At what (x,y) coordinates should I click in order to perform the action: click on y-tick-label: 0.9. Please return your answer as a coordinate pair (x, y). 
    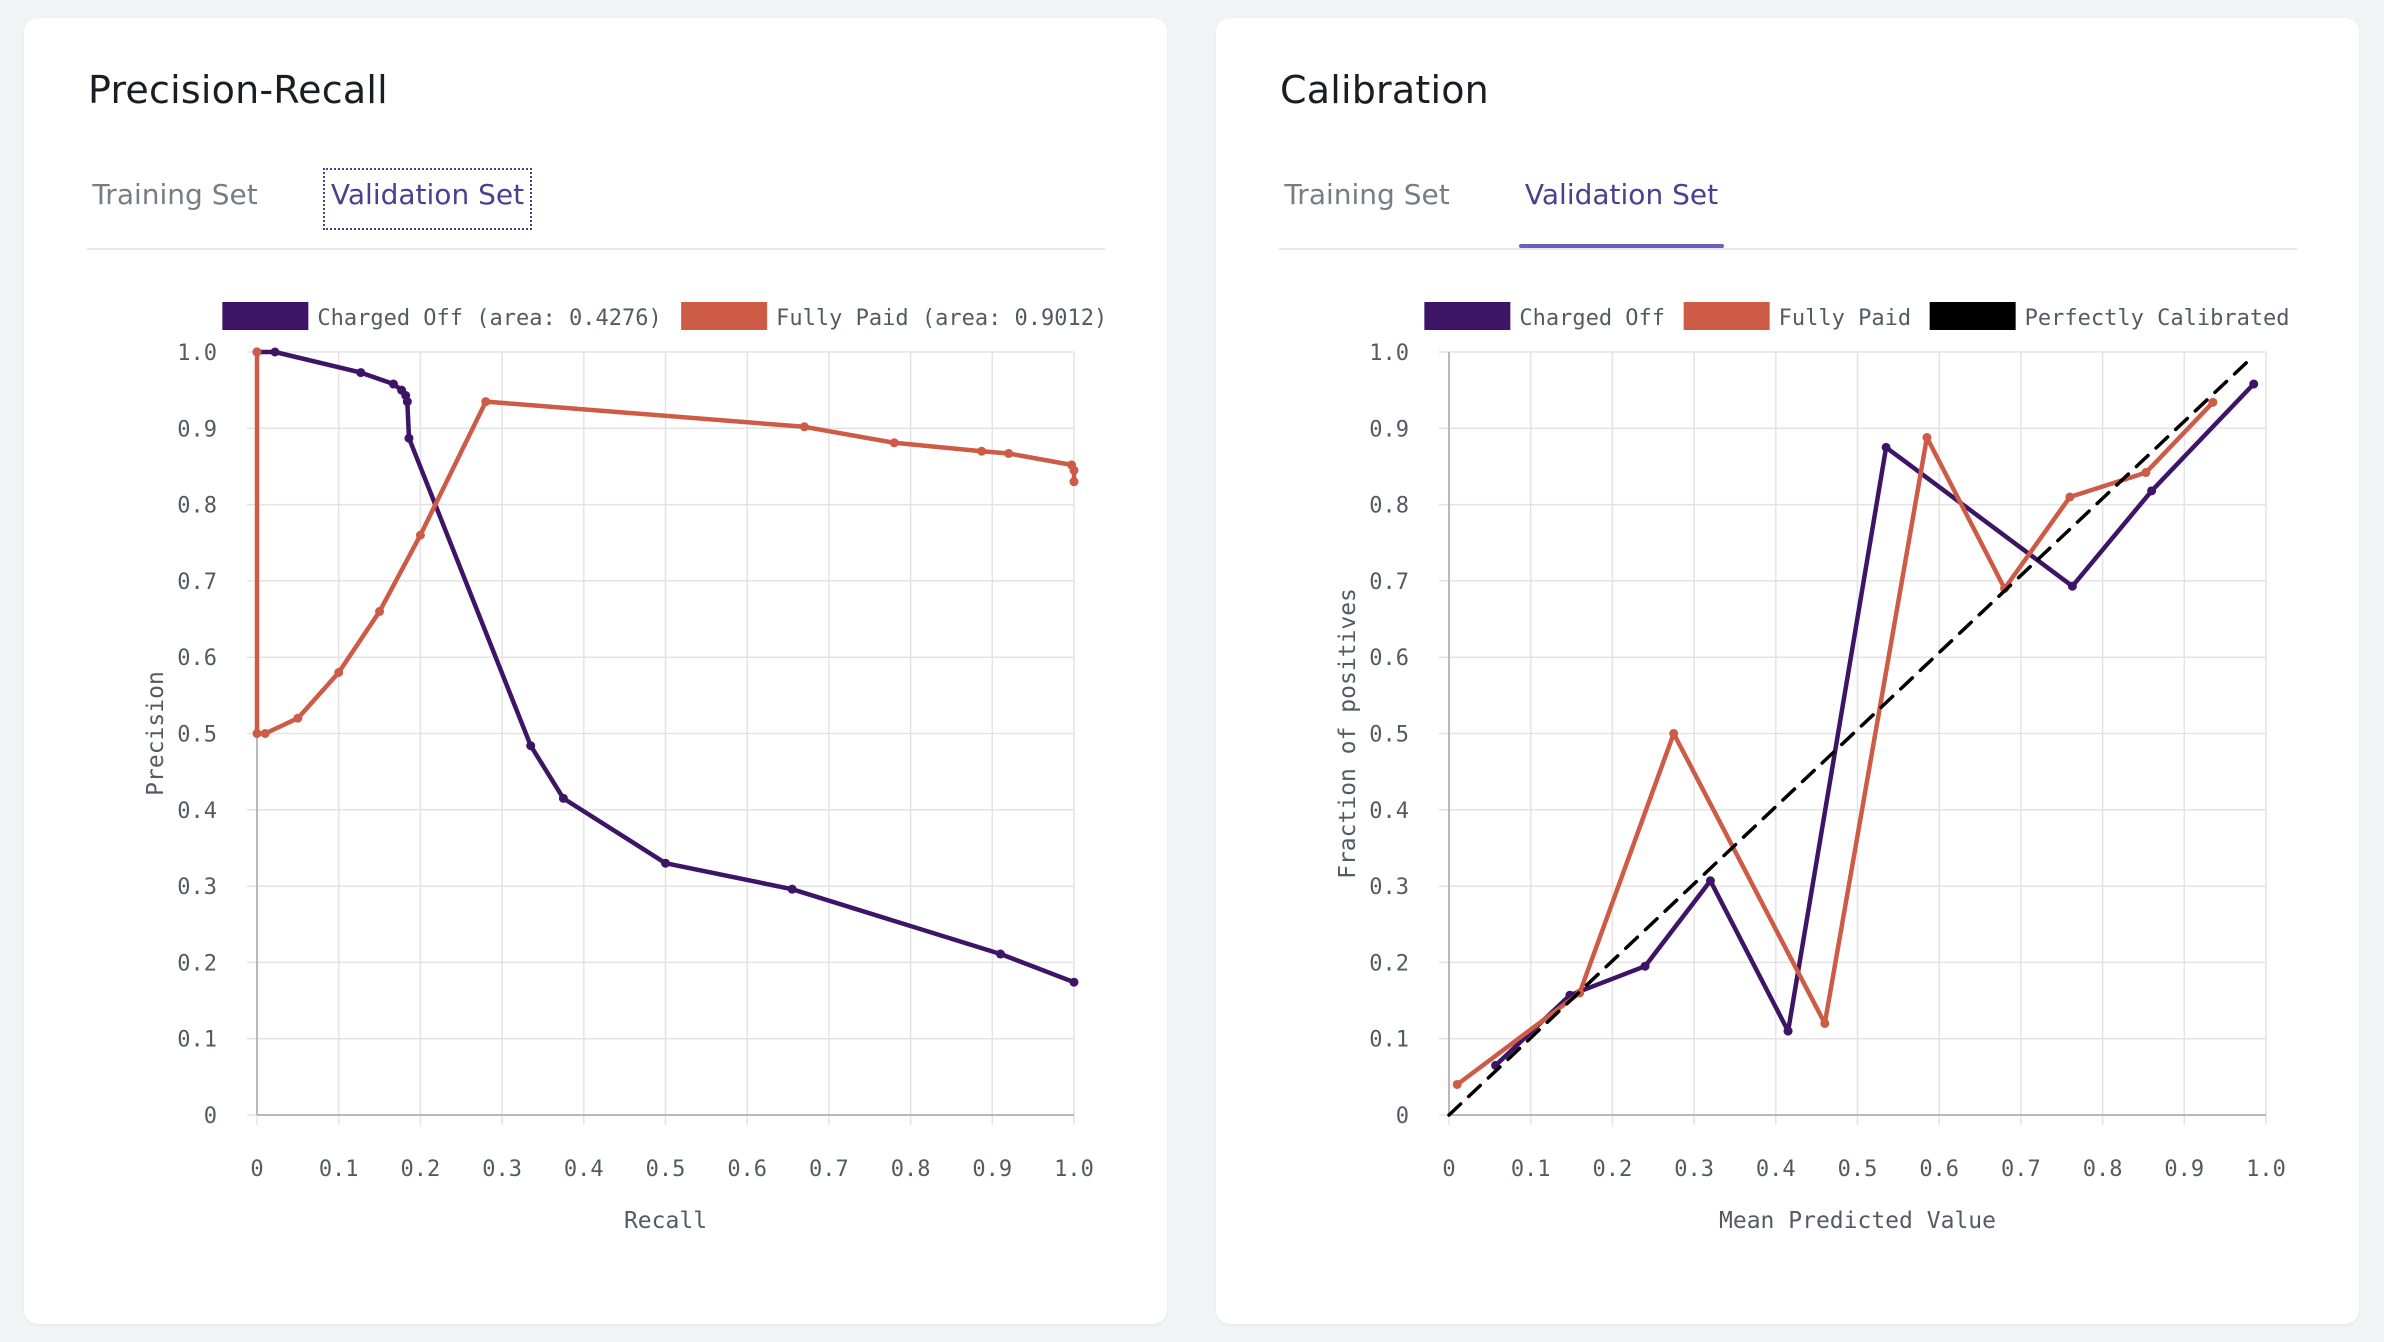
    Looking at the image, I should click on (197, 429).